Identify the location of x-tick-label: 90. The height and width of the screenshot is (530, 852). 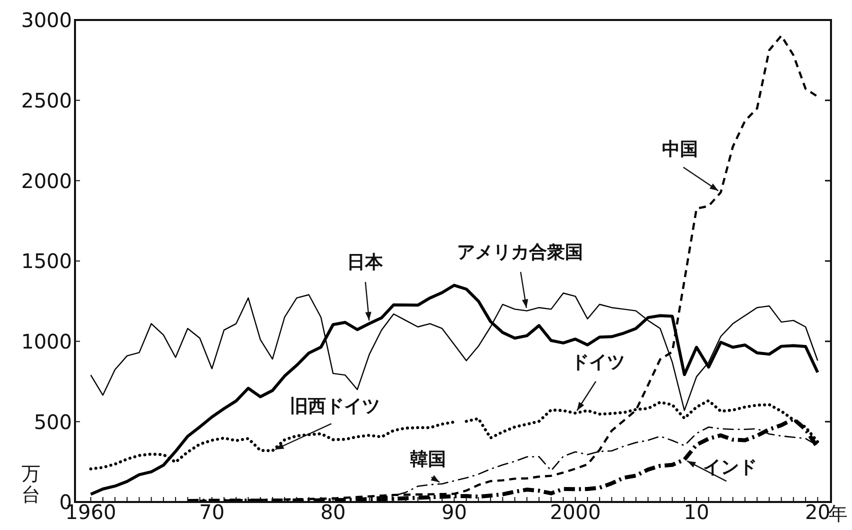
(454, 512).